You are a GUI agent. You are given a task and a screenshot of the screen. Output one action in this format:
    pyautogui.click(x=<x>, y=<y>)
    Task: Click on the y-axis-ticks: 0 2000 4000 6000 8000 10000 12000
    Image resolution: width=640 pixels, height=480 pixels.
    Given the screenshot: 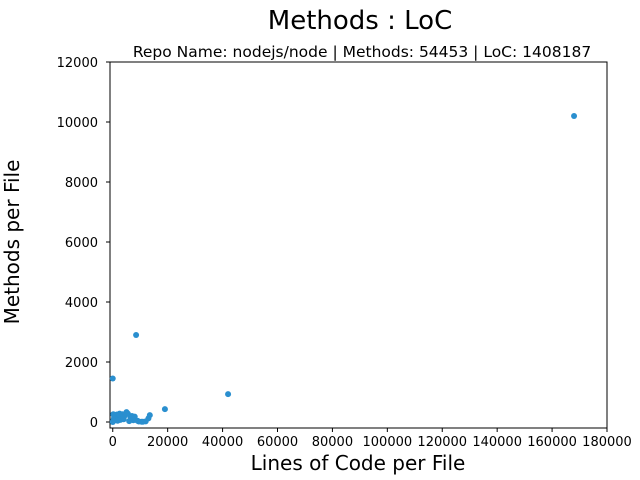 What is the action you would take?
    pyautogui.click(x=83, y=243)
    